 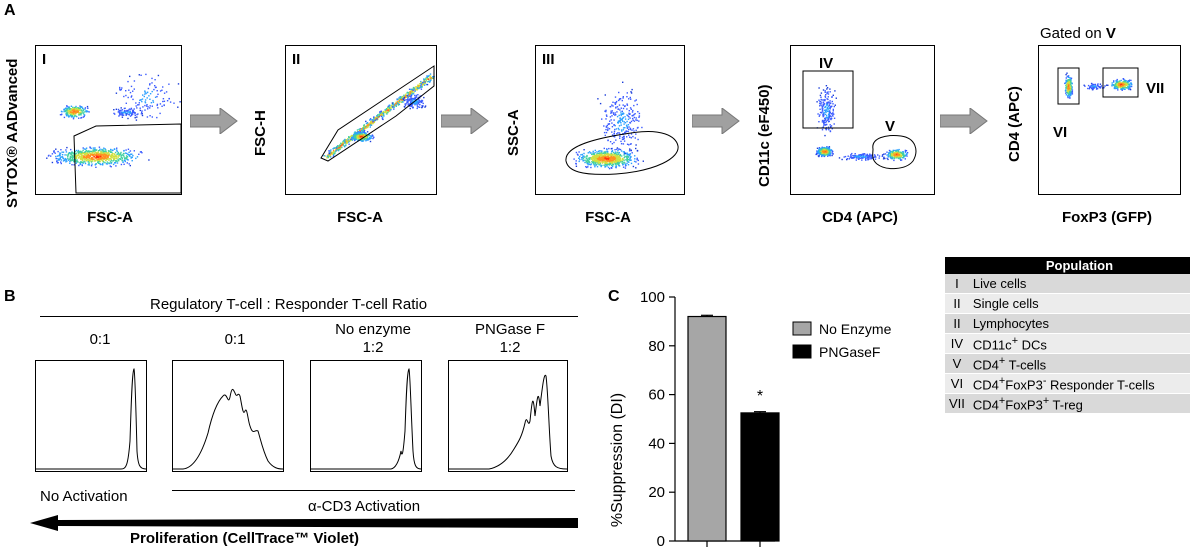 I want to click on flow-plot-i: I, so click(x=108, y=120).